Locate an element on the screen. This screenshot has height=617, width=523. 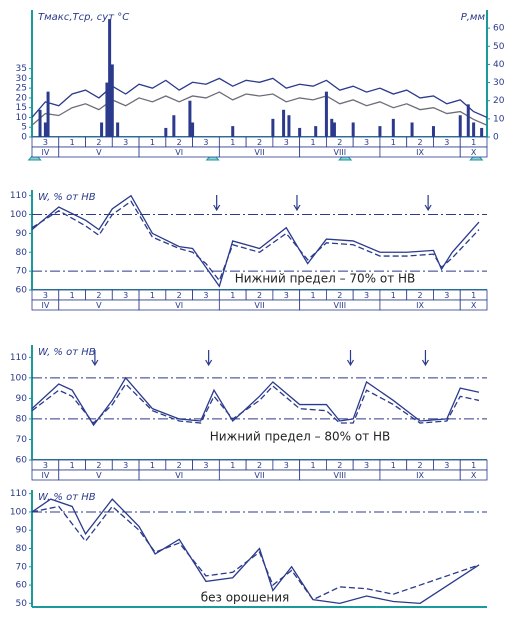
month-label: VII is located at coordinates (259, 152).